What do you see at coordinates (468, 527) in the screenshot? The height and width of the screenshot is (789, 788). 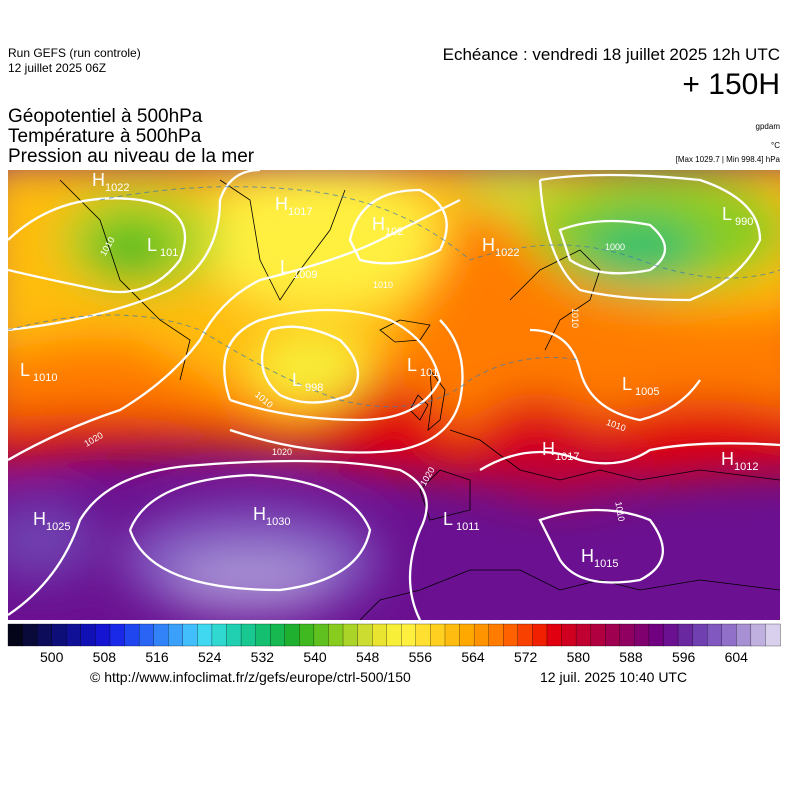 I see `pressure-center-value: 1011` at bounding box center [468, 527].